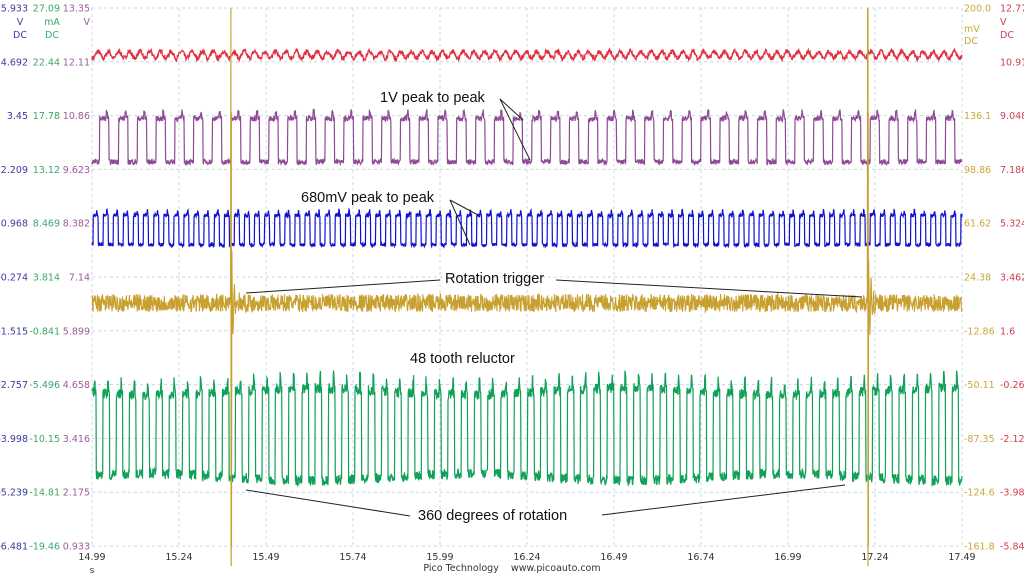 The height and width of the screenshot is (576, 1024). I want to click on axis-A-tick: -5.239, so click(14, 493).